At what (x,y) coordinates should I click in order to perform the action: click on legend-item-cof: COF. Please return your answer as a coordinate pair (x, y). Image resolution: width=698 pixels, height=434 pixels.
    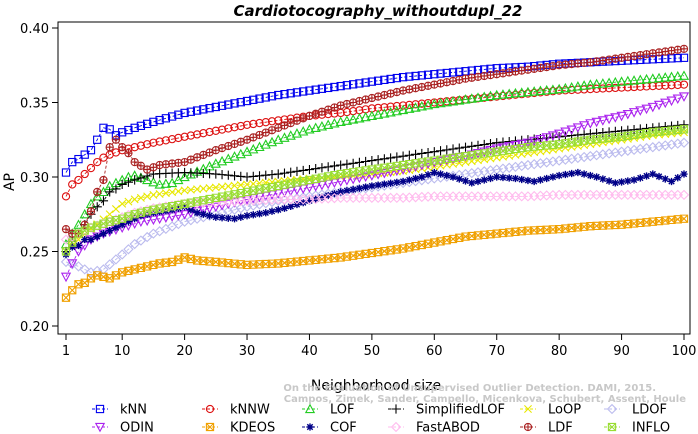
    Looking at the image, I should click on (329, 427).